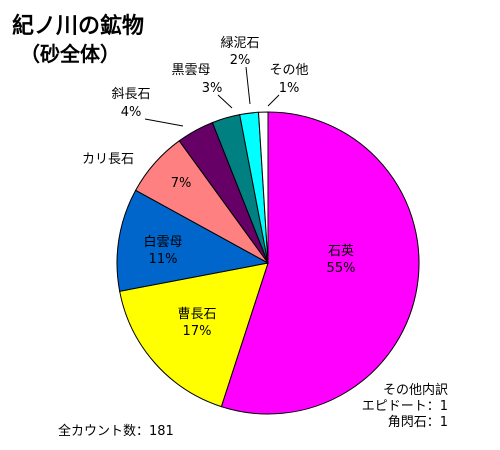  What do you see at coordinates (163, 259) in the screenshot?
I see `slice-percent-label-3: 11%` at bounding box center [163, 259].